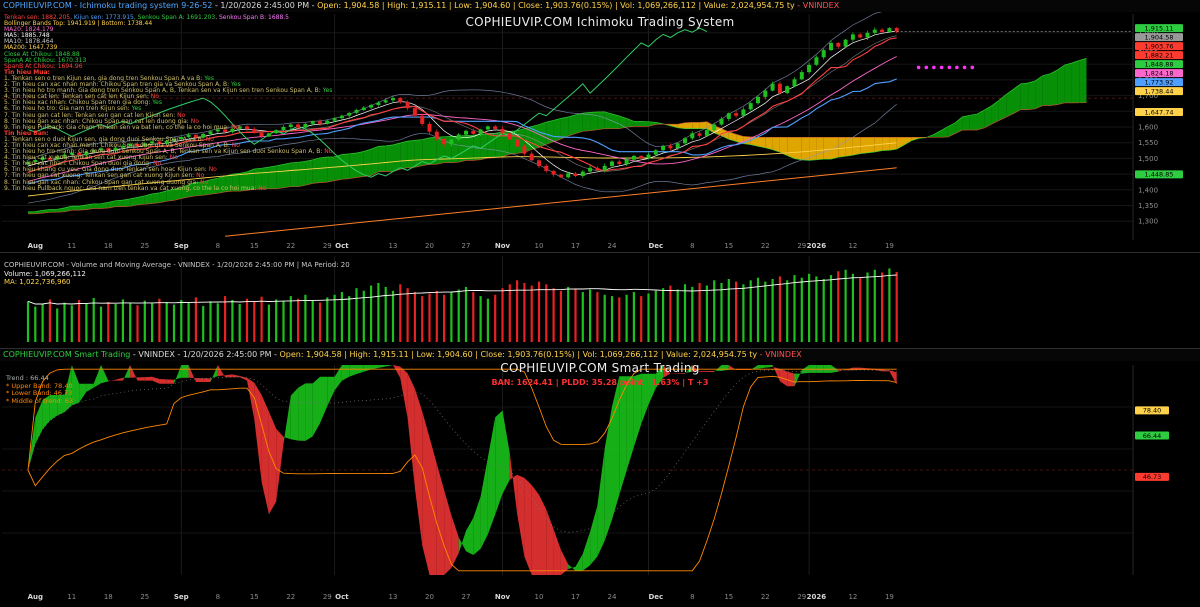  Describe the element at coordinates (1148, 143) in the screenshot. I see `svg-text: 1,550` at that location.